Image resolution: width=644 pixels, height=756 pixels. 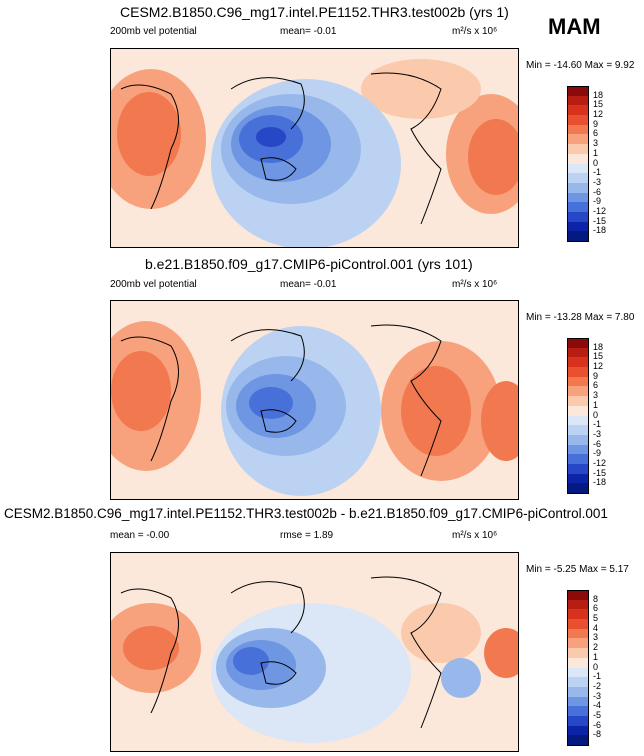 What do you see at coordinates (493, 157) in the screenshot?
I see `p1-warm-atlantic-core` at bounding box center [493, 157].